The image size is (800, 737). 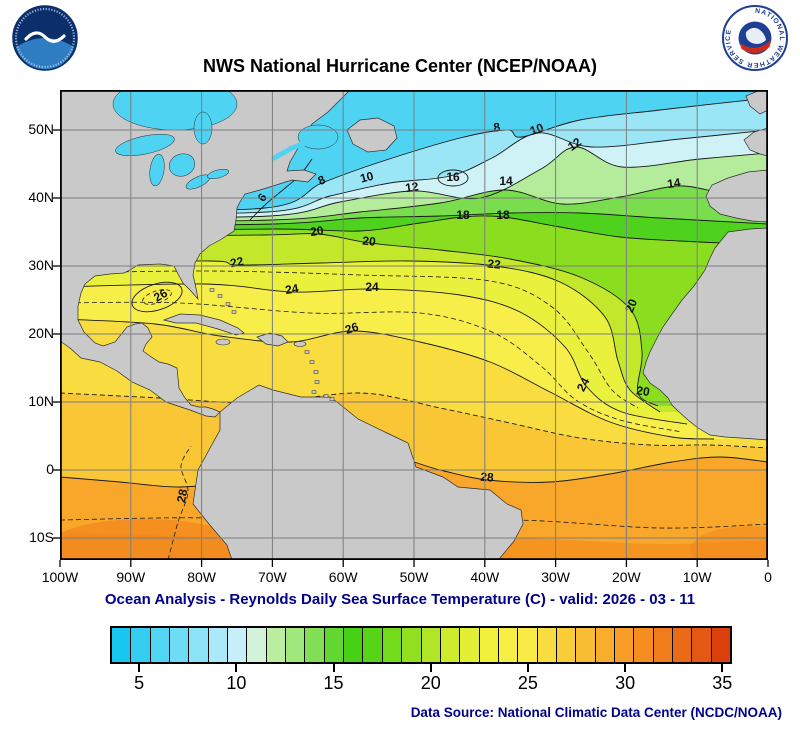 What do you see at coordinates (41, 401) in the screenshot?
I see `lat-tick-label: 10N` at bounding box center [41, 401].